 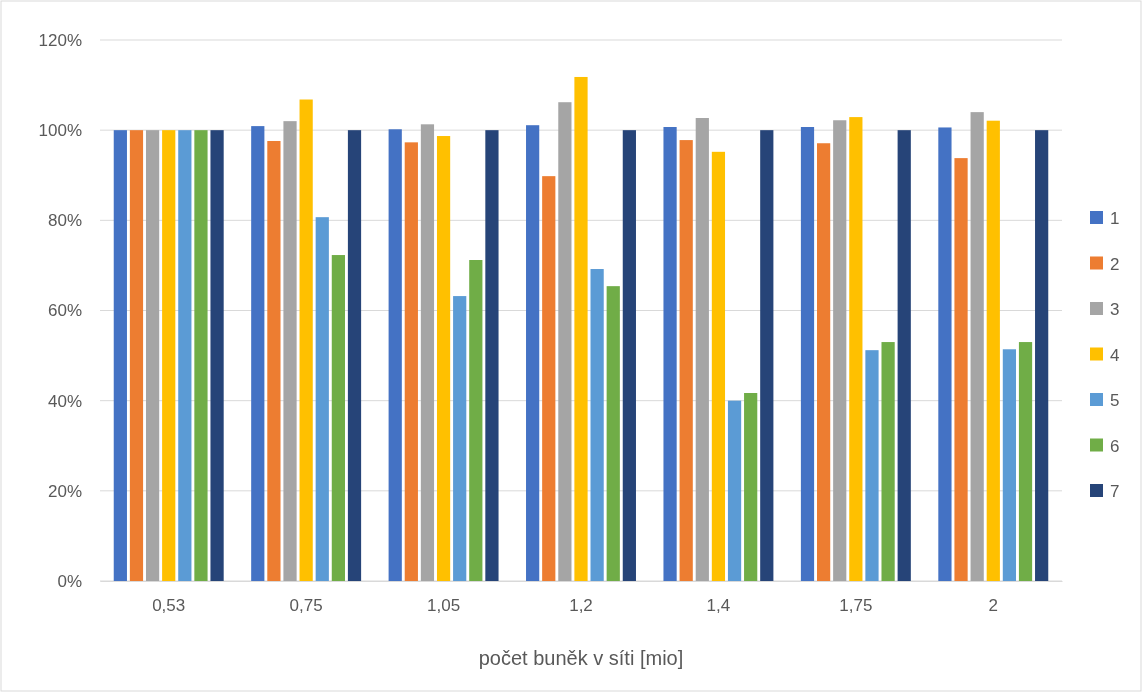 I want to click on x-tick-label: 1,05, so click(x=444, y=606).